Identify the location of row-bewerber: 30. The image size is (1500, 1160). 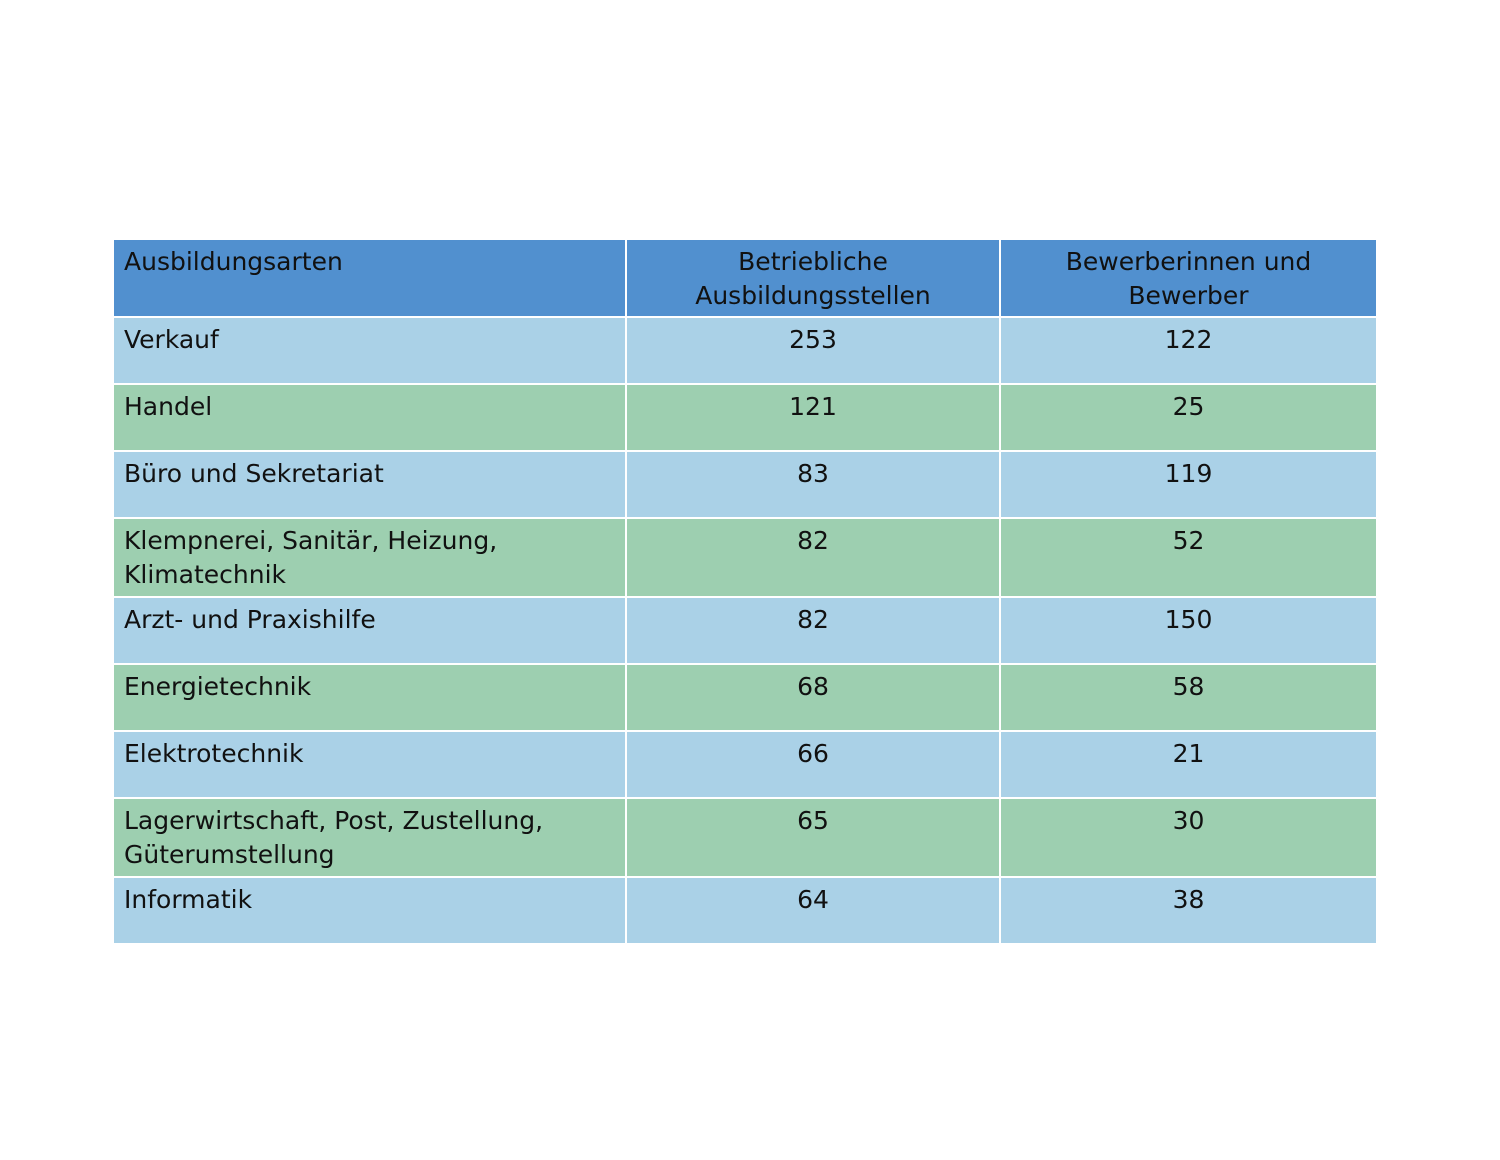
(1188, 837).